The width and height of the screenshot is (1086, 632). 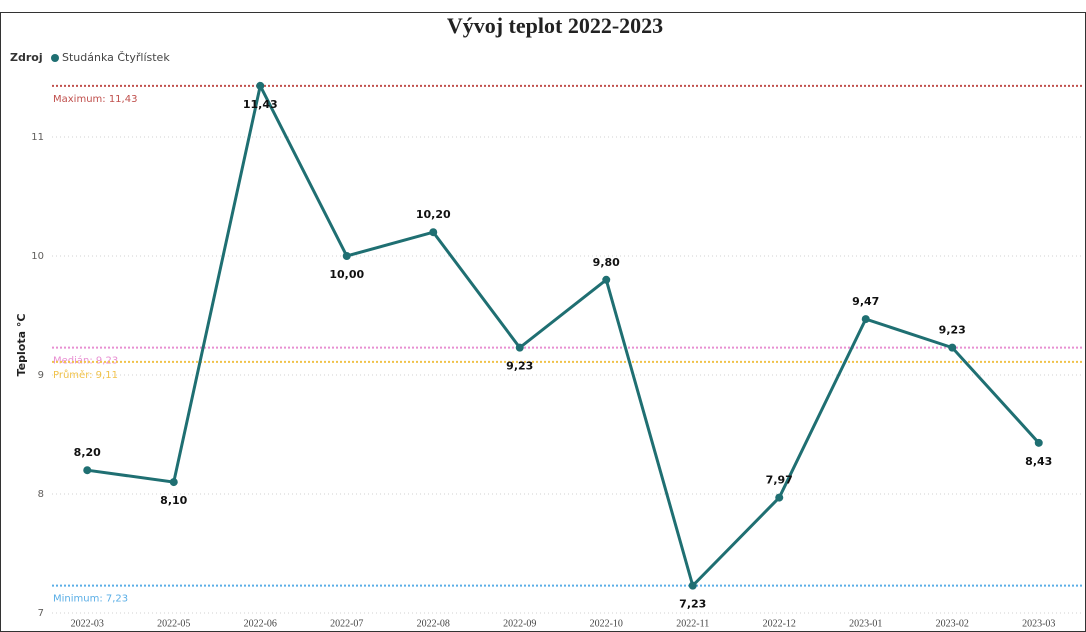 I want to click on chart-title: Vývoj teplot 2022-2023, so click(x=555, y=25).